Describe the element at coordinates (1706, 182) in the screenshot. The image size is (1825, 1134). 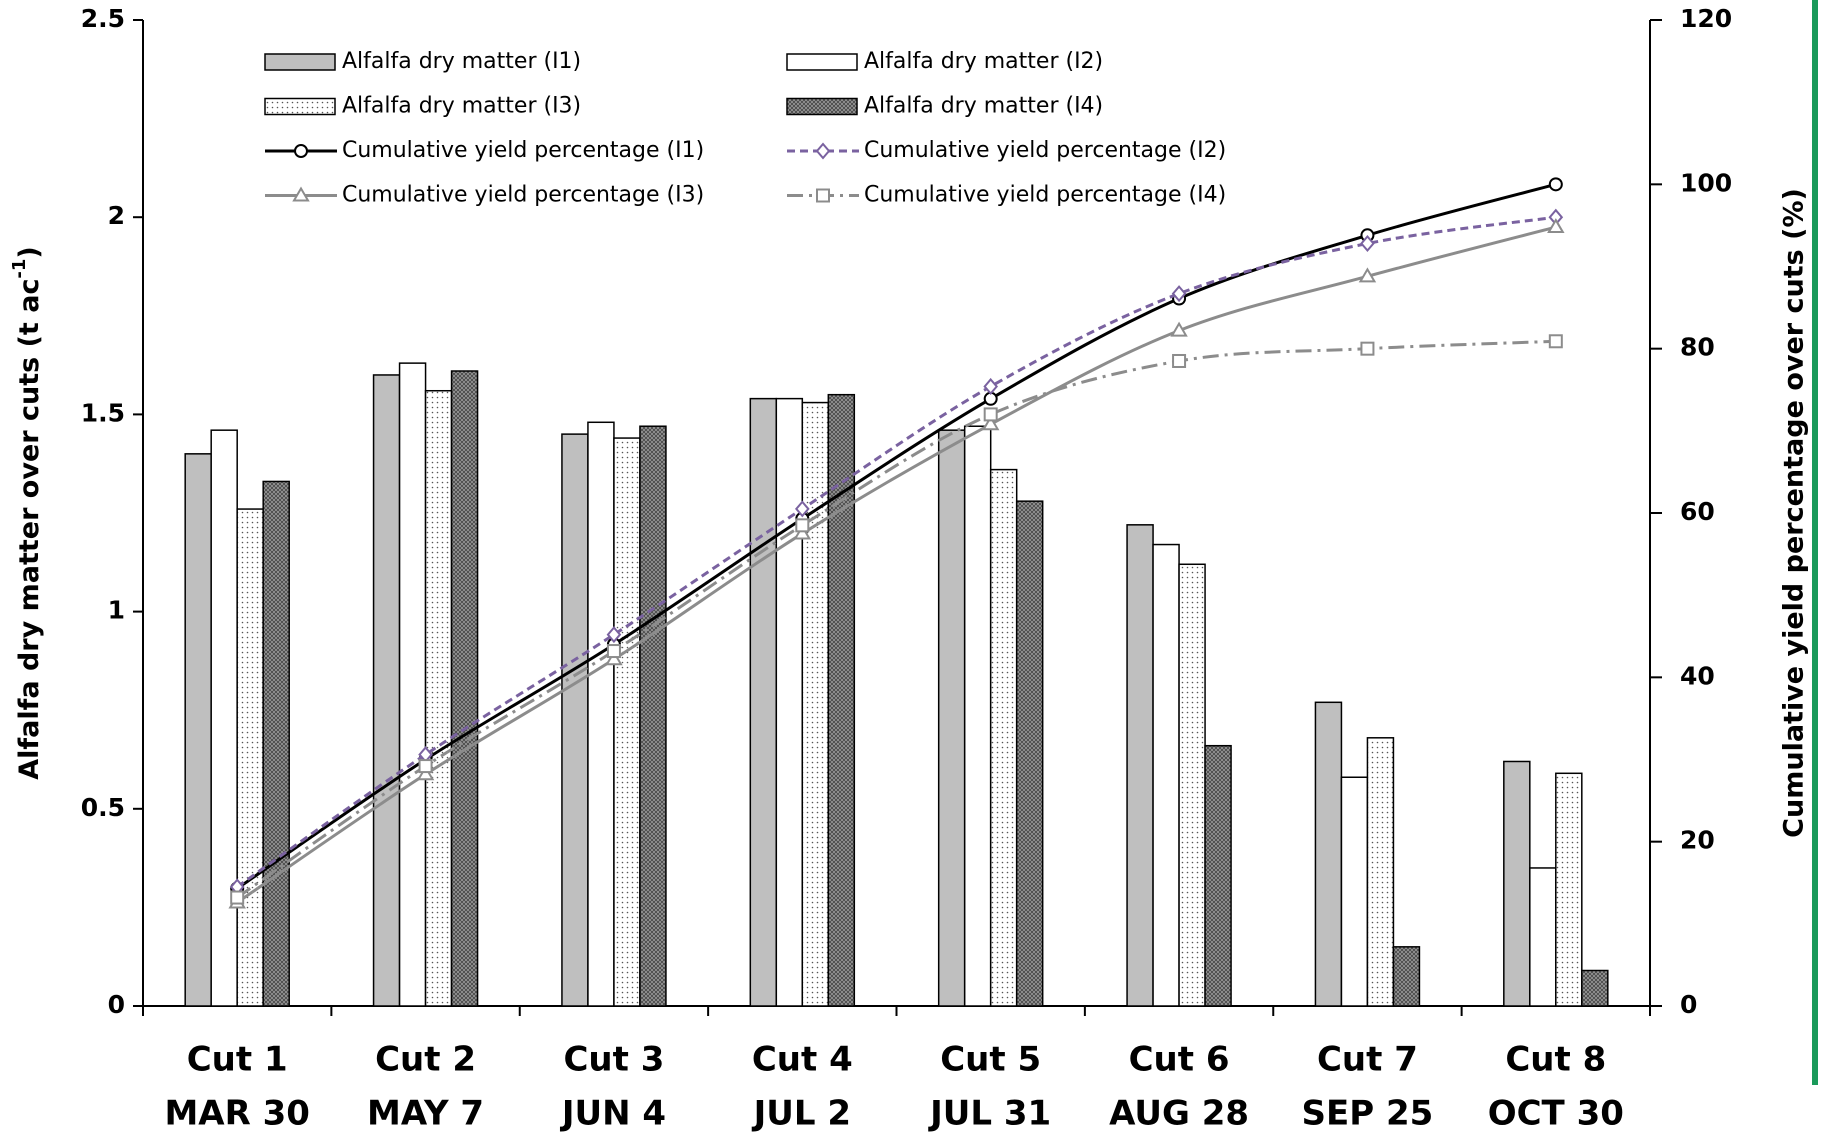
I see `y2-tick-label: 100` at that location.